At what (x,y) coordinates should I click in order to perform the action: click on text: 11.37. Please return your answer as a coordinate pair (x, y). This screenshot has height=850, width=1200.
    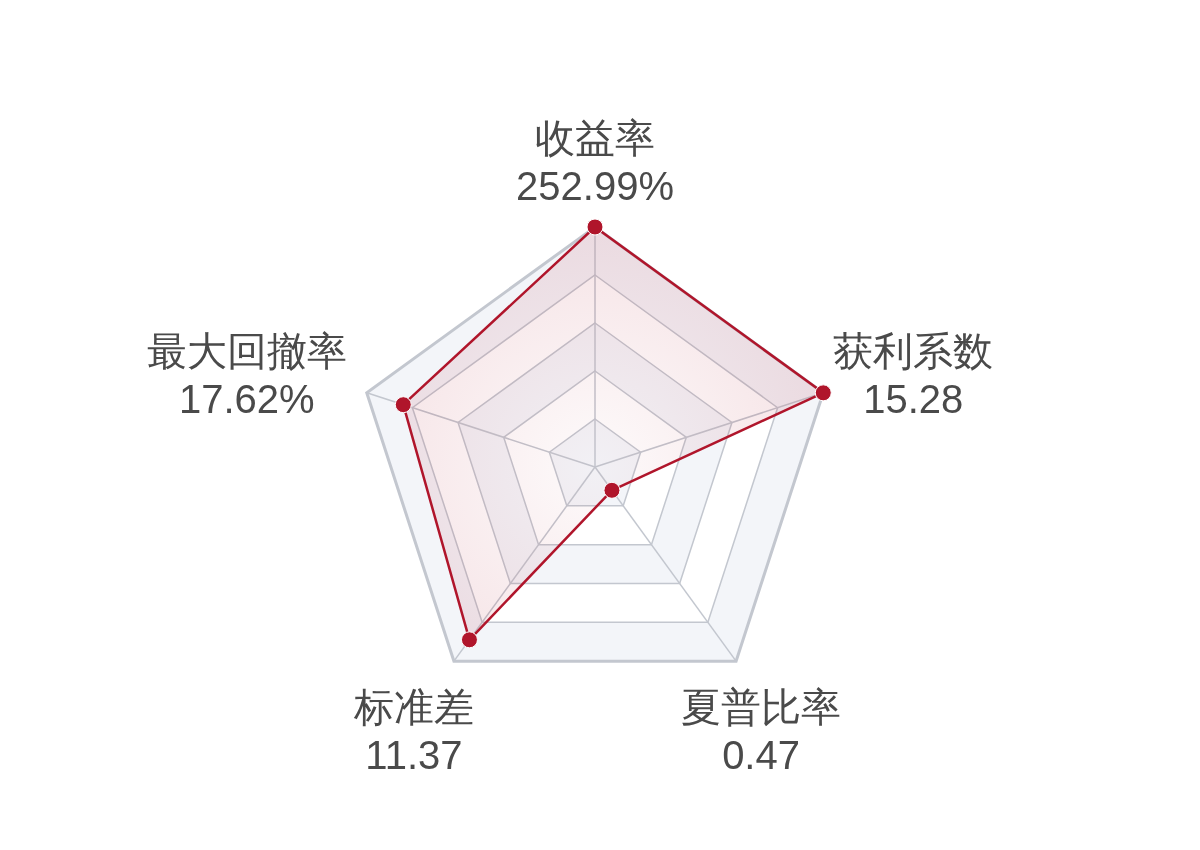
    Looking at the image, I should click on (414, 755).